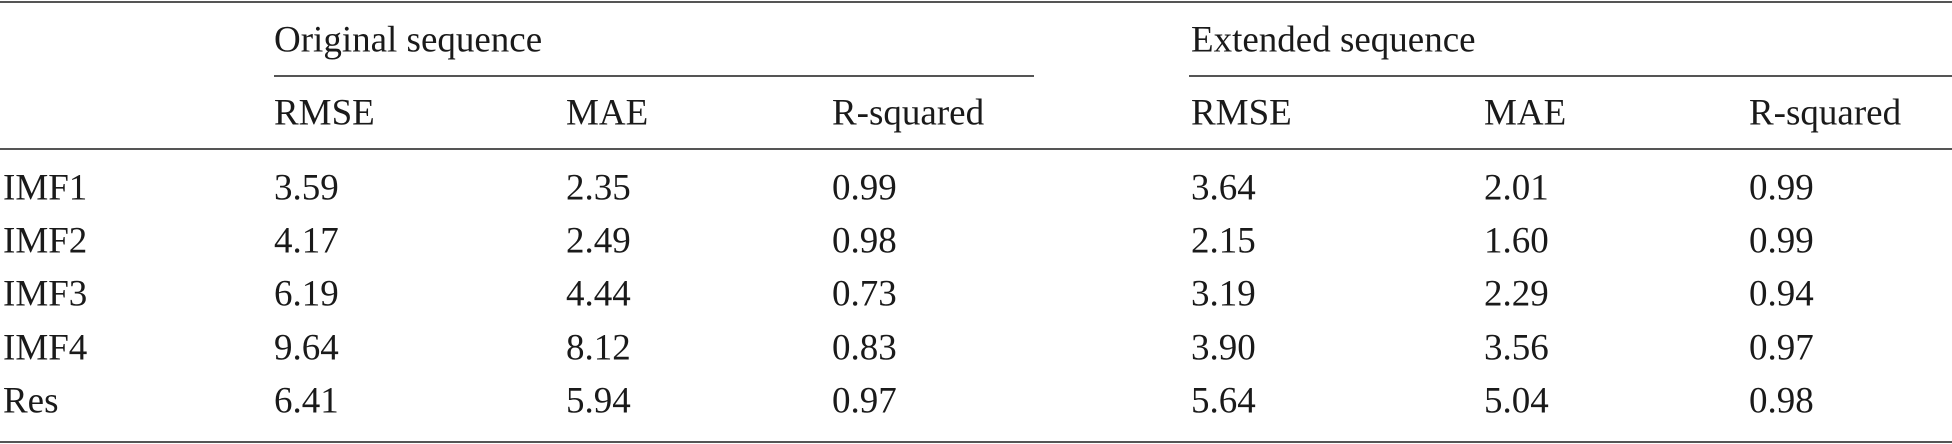 This screenshot has width=1952, height=444. I want to click on cell-value: 2.35, so click(598, 188).